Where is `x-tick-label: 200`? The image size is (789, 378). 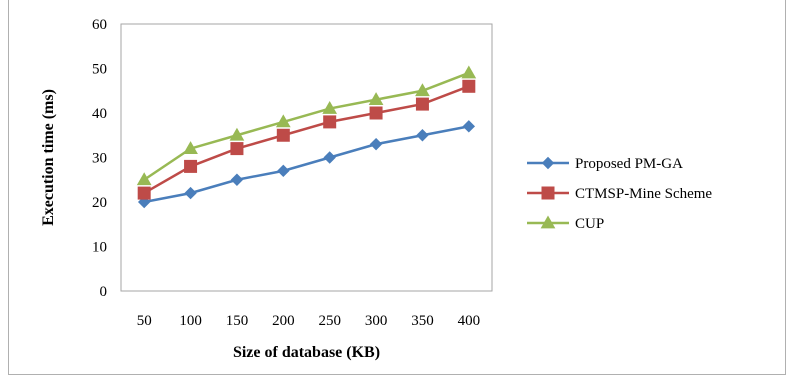
x-tick-label: 200 is located at coordinates (283, 321).